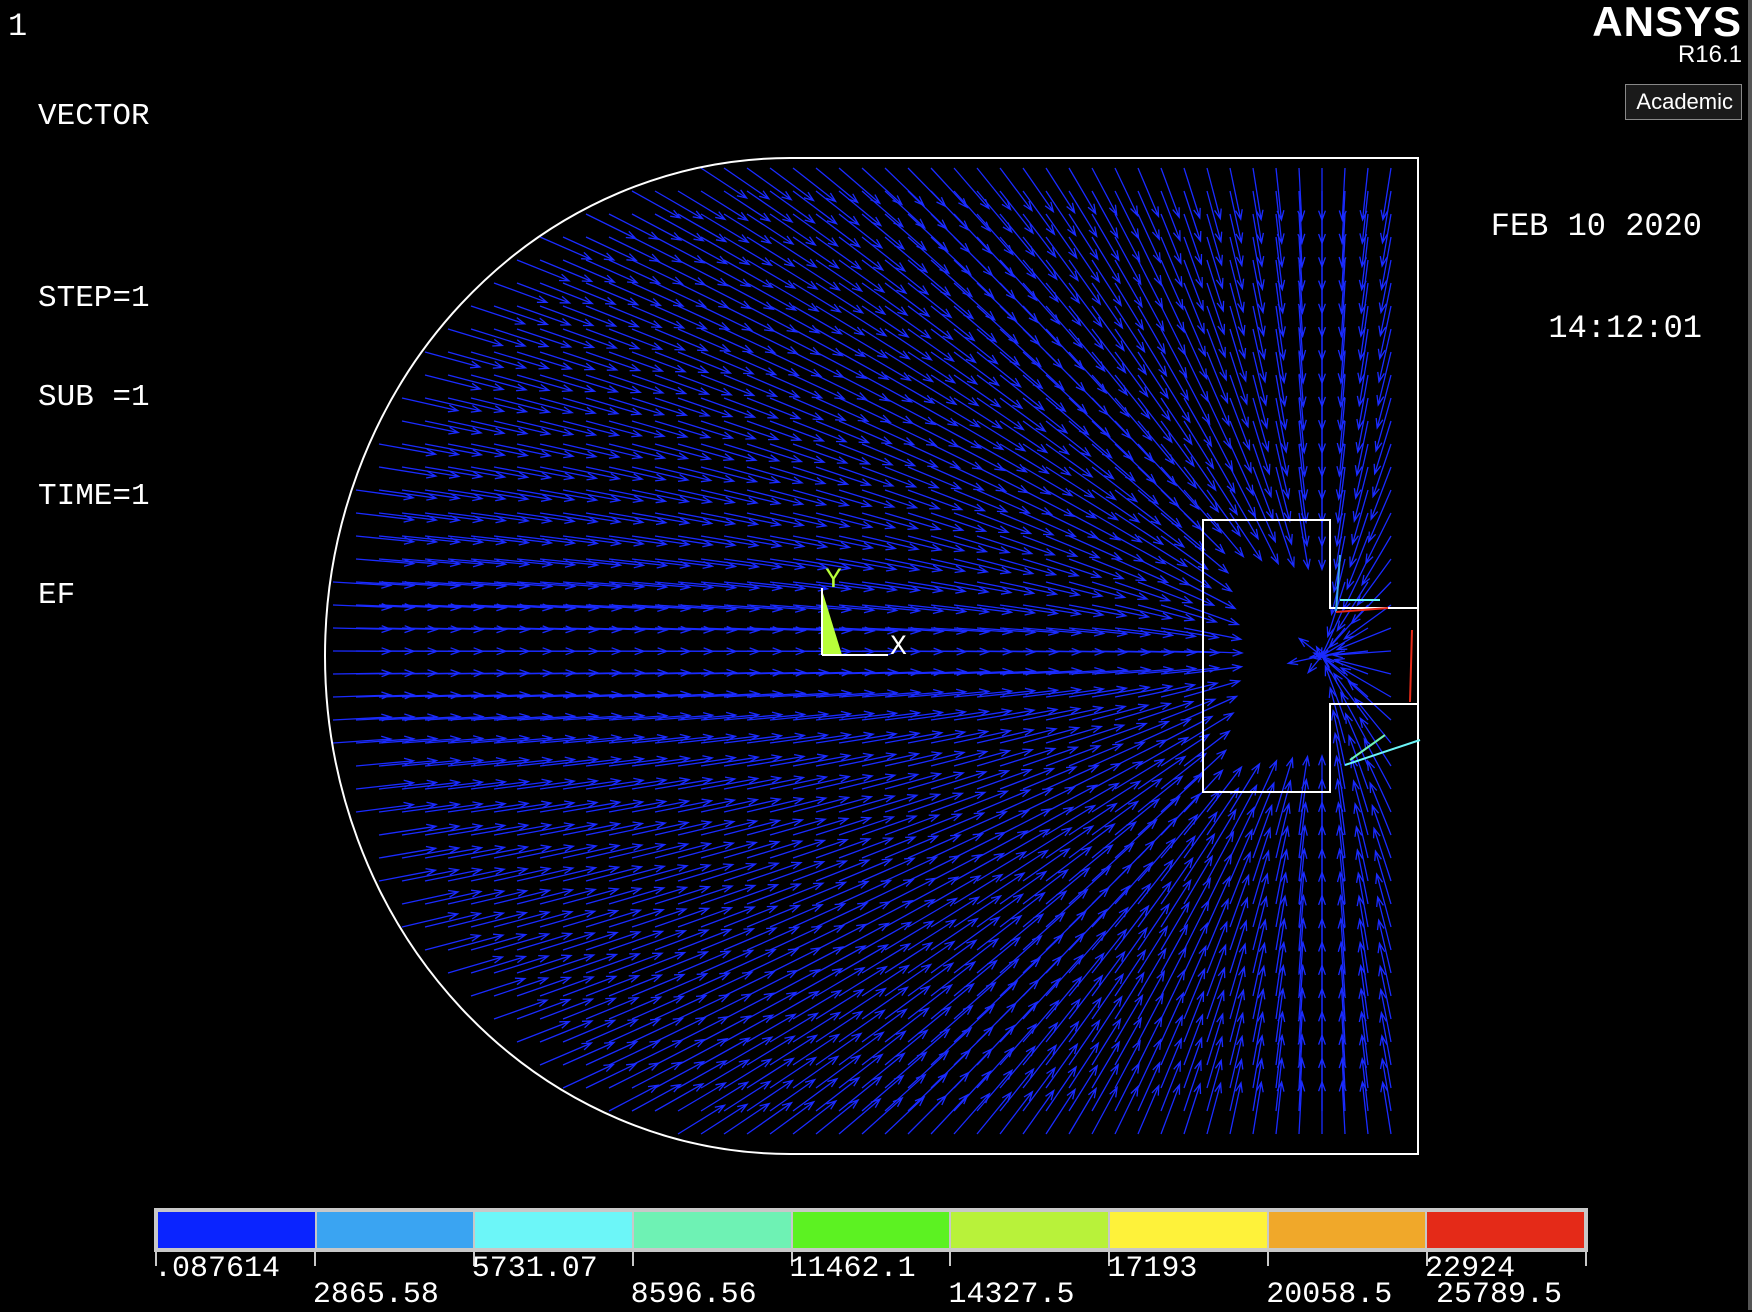 Image resolution: width=1752 pixels, height=1312 pixels. Describe the element at coordinates (156, 1259) in the screenshot. I see `legend-tick` at that location.